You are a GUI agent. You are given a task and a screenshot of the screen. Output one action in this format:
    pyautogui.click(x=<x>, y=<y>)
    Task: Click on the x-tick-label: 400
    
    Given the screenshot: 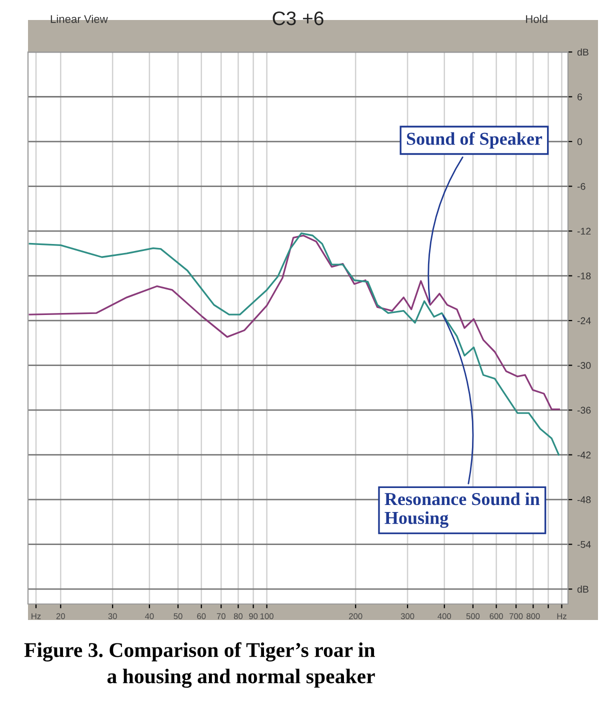 What is the action you would take?
    pyautogui.click(x=445, y=616)
    